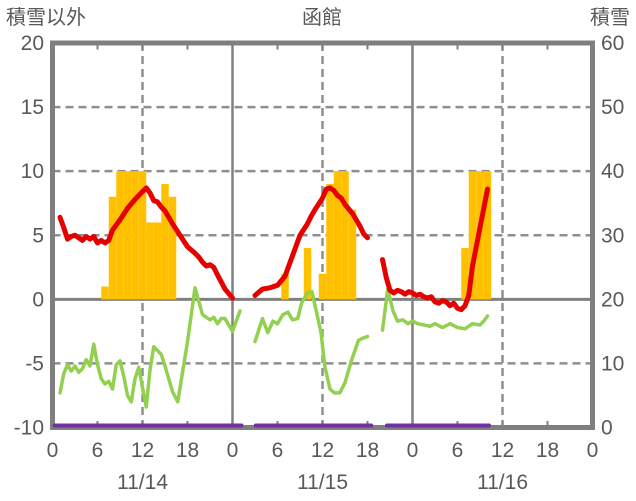  What do you see at coordinates (322, 17) in the screenshot?
I see `station-title: 函館` at bounding box center [322, 17].